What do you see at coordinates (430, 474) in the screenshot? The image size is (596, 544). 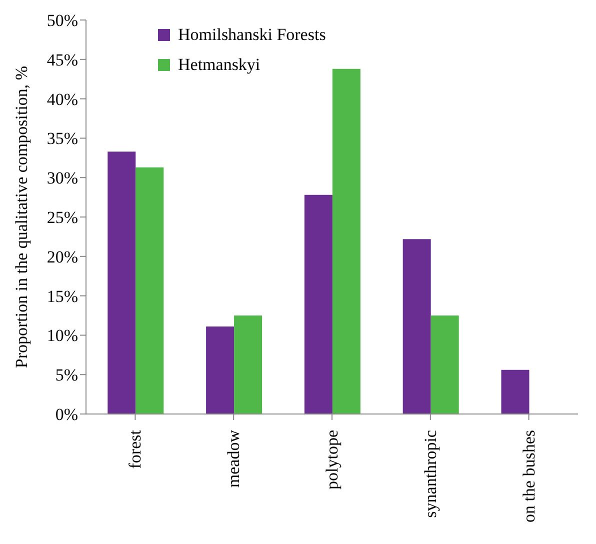 I see `x-tick-label: synanthropic` at bounding box center [430, 474].